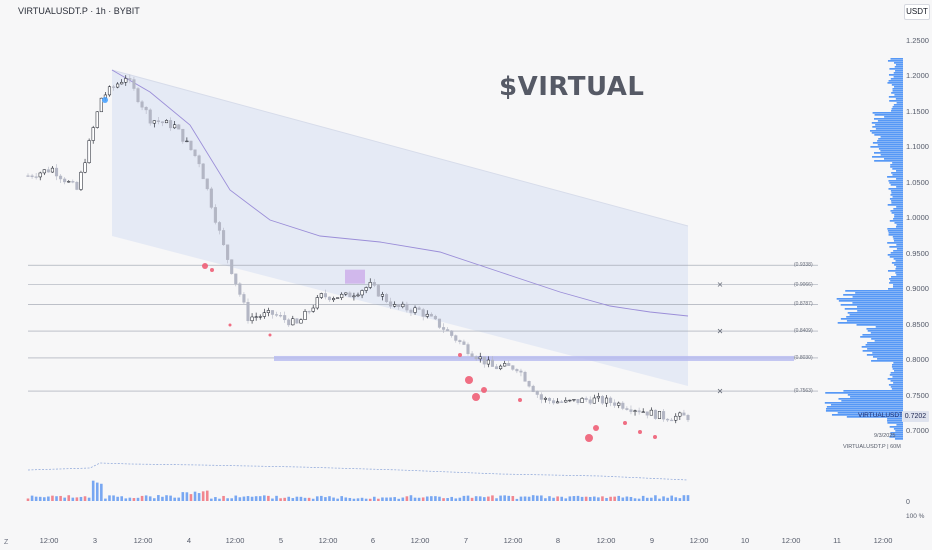 Image resolution: width=932 pixels, height=550 pixels. What do you see at coordinates (917, 40) in the screenshot?
I see `price-tick-label: 1.2500` at bounding box center [917, 40].